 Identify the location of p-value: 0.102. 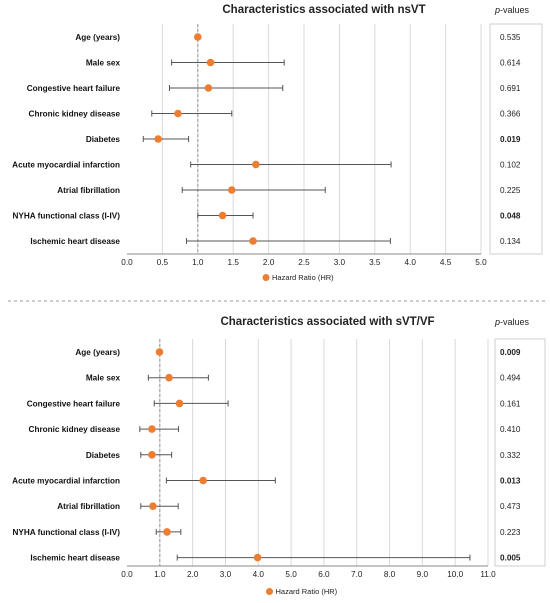
(510, 165).